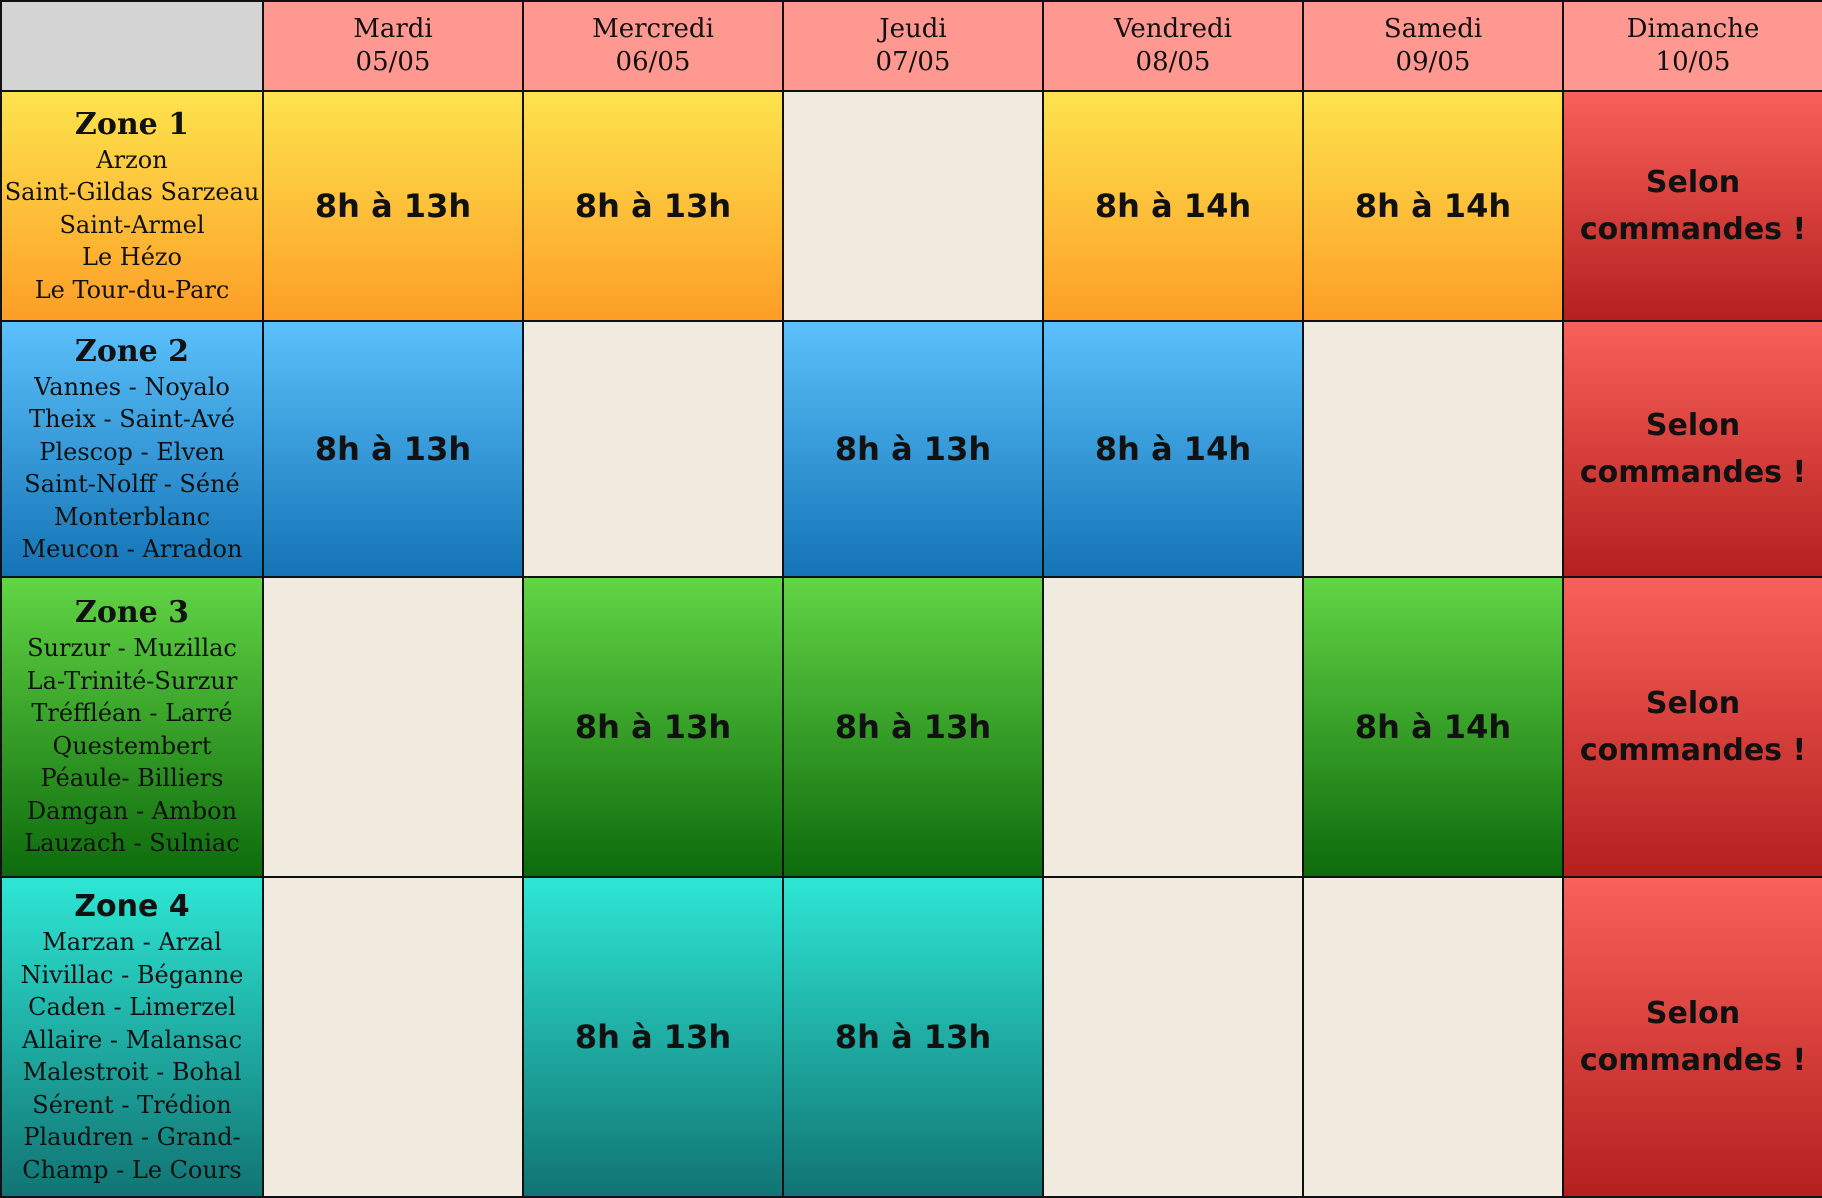 This screenshot has height=1198, width=1822. What do you see at coordinates (132, 1007) in the screenshot?
I see `zone-town-line: Caden - Limerzel` at bounding box center [132, 1007].